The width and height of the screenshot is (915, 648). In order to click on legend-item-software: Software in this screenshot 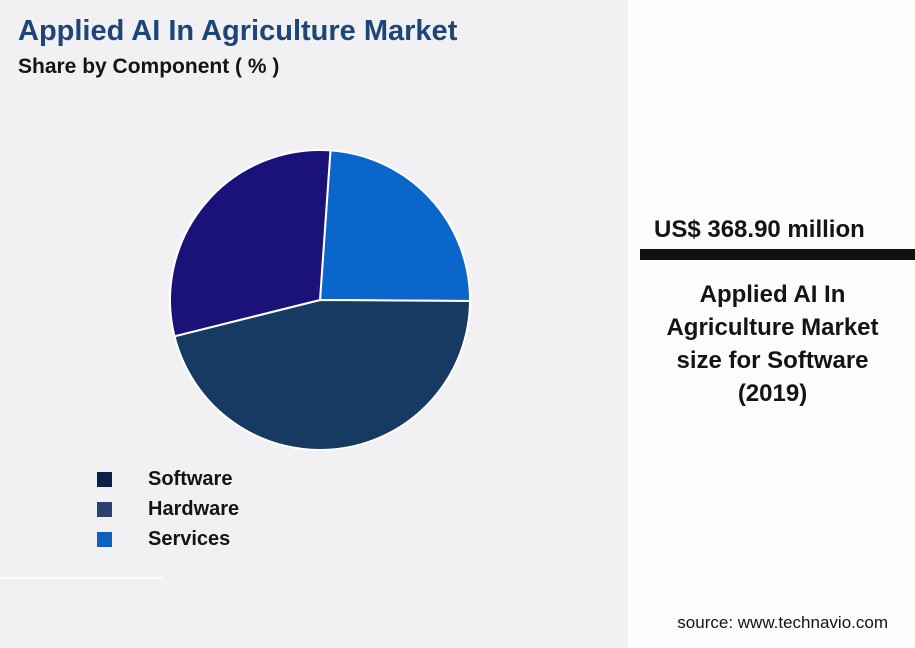, I will do `click(168, 479)`.